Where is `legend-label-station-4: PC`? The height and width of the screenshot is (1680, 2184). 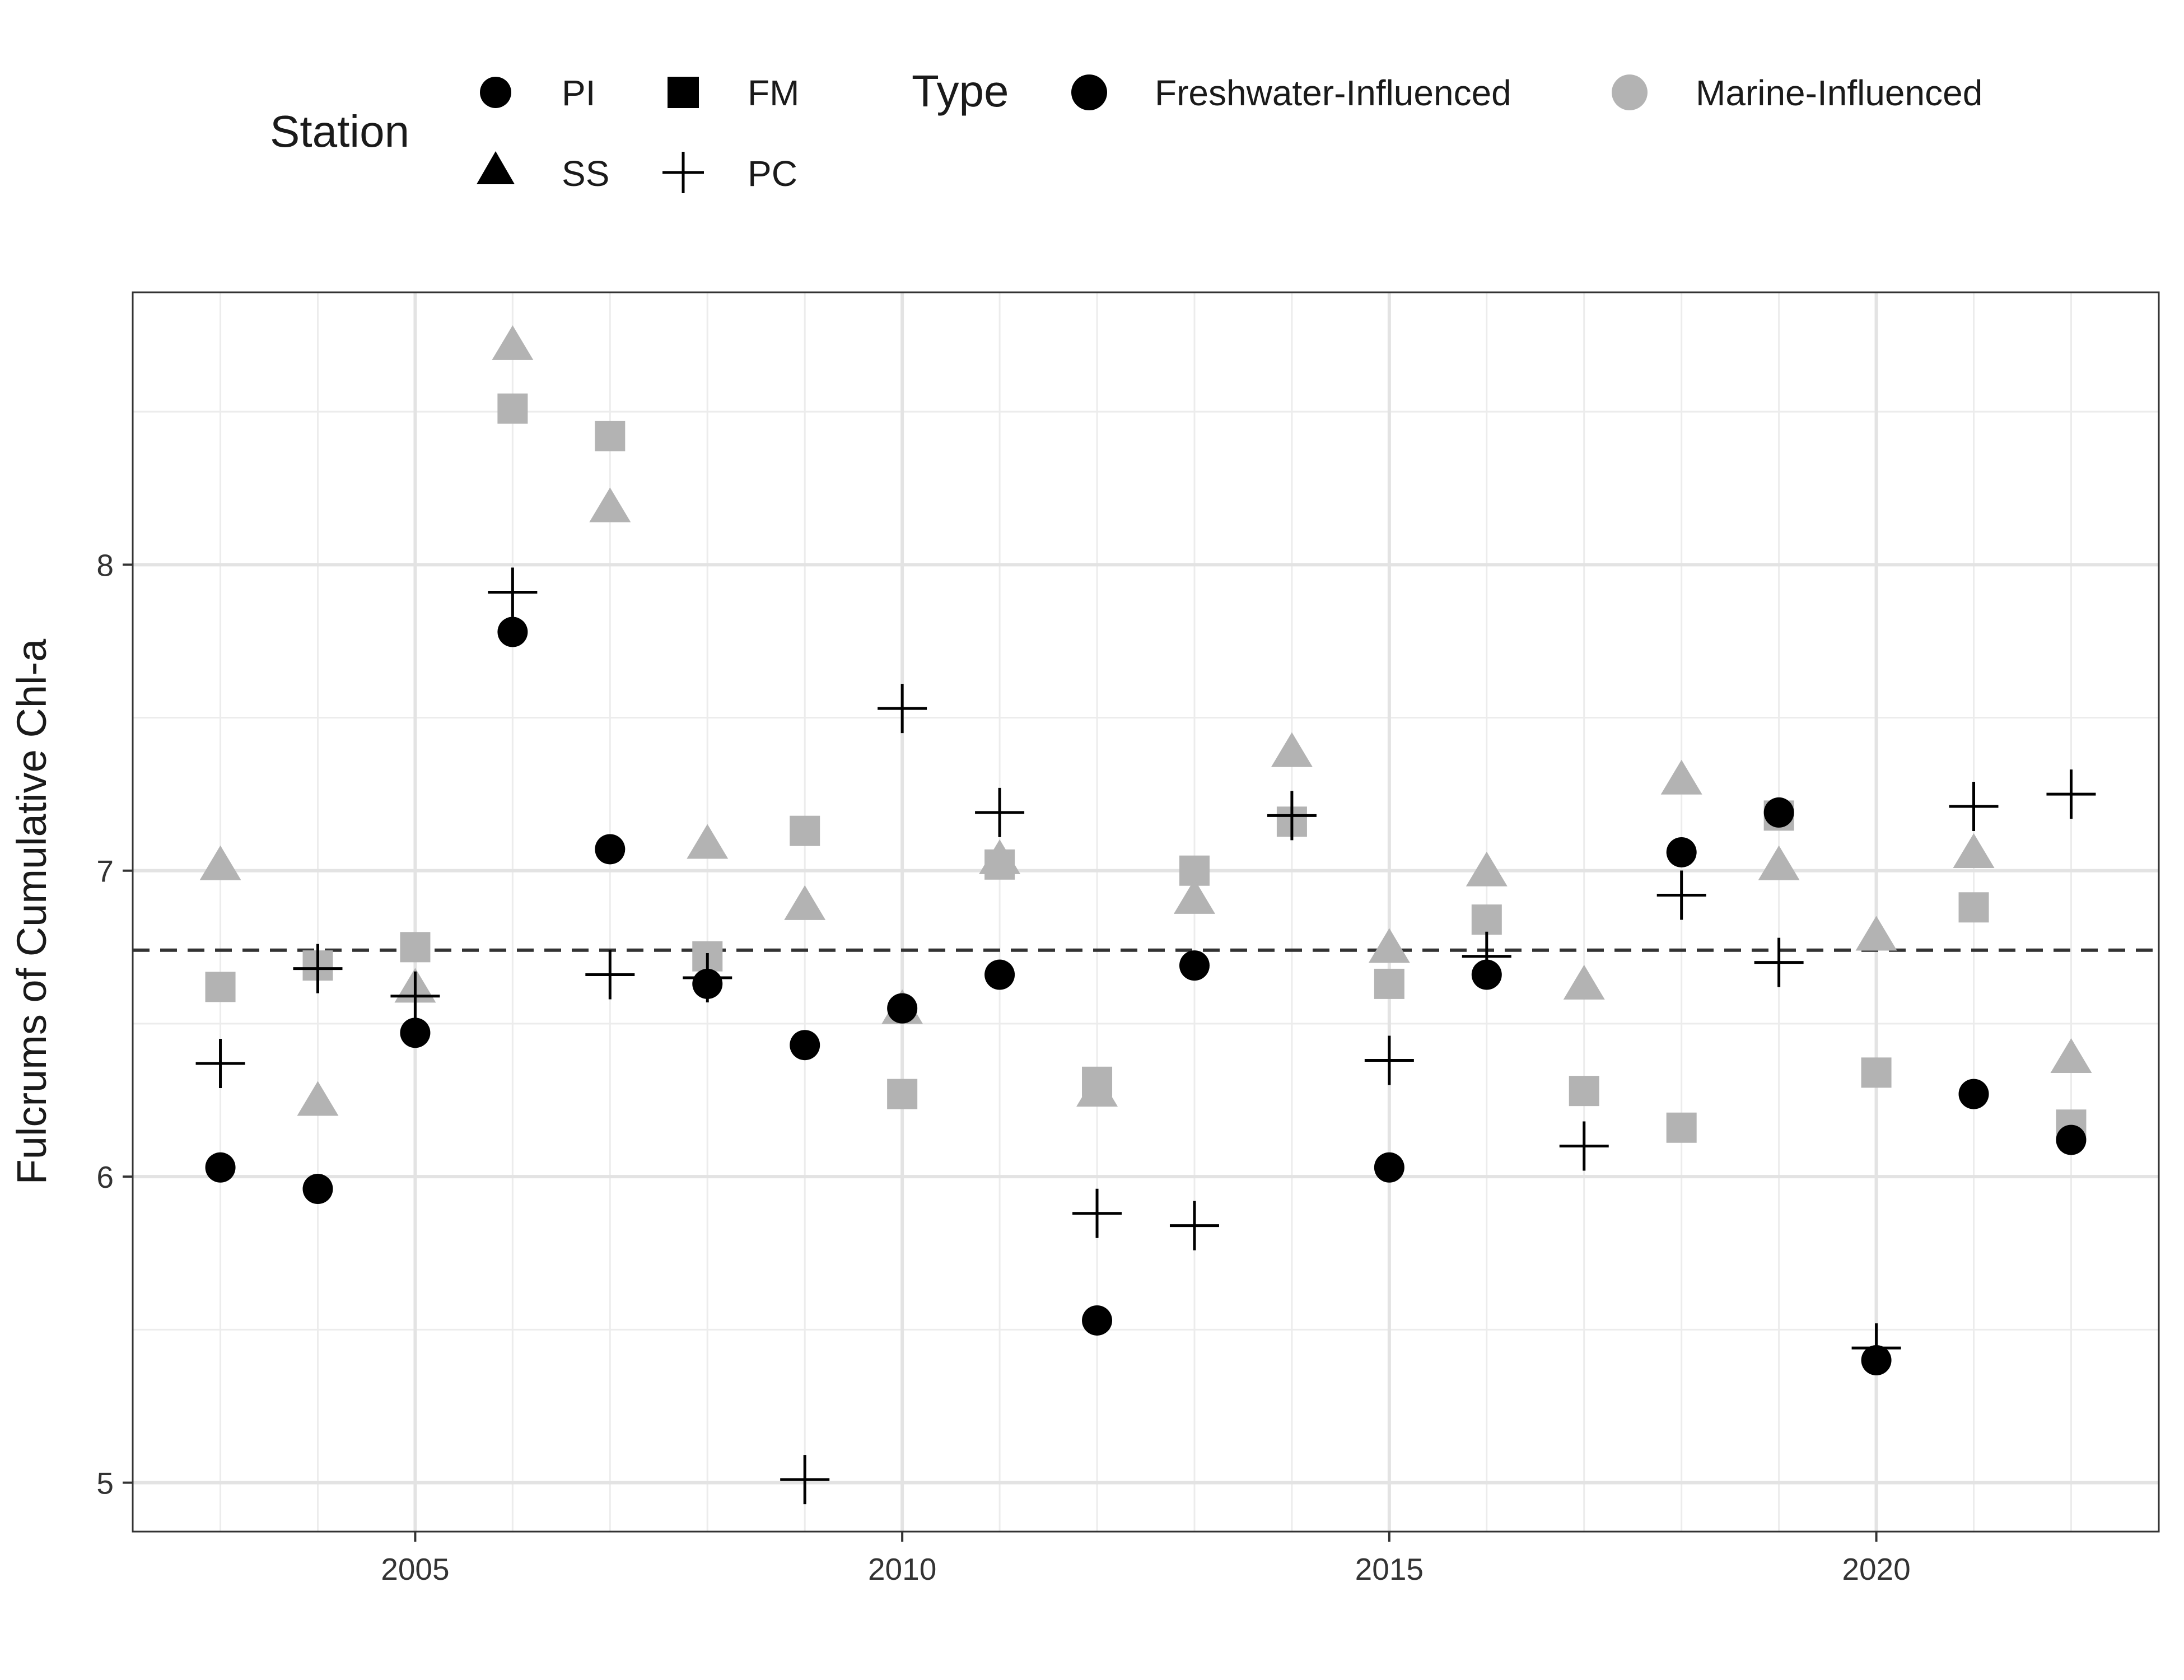
legend-label-station-4: PC is located at coordinates (773, 174).